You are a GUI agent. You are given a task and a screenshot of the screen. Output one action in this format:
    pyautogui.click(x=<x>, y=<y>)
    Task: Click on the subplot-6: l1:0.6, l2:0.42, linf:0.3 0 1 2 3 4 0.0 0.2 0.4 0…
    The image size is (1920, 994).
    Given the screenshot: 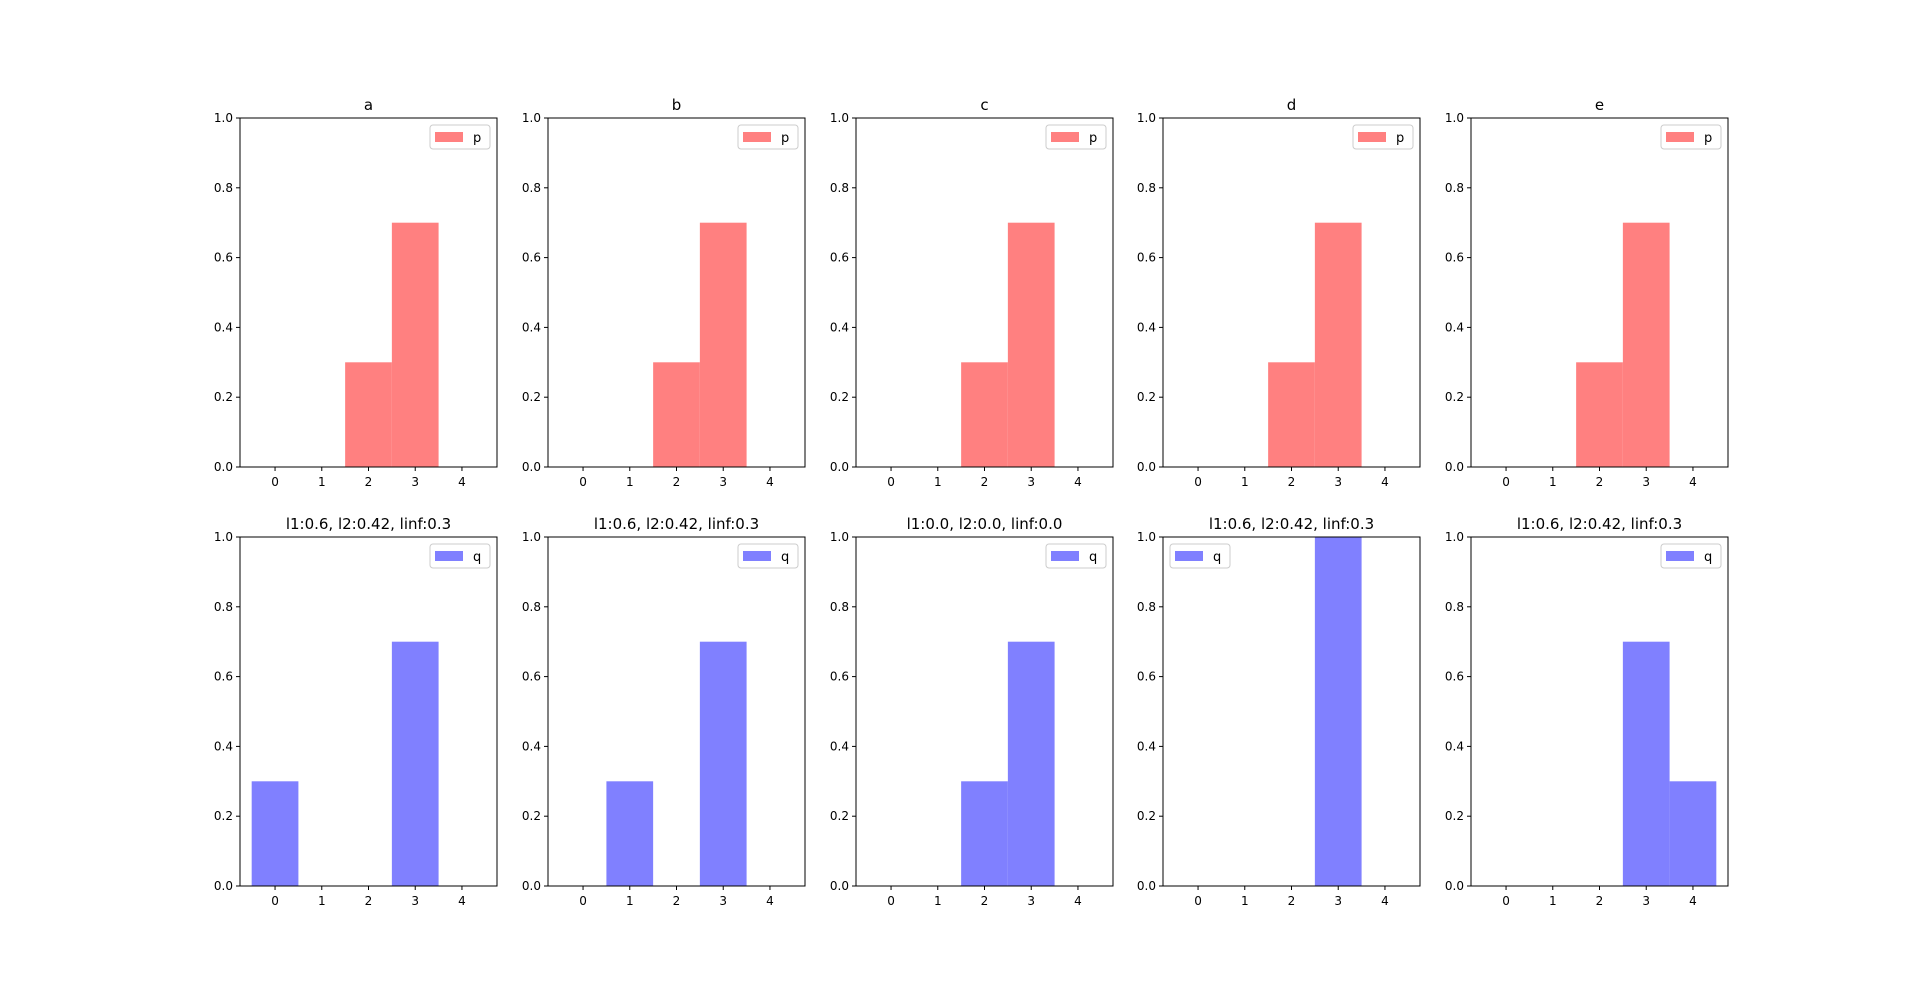 What is the action you would take?
    pyautogui.click(x=664, y=711)
    